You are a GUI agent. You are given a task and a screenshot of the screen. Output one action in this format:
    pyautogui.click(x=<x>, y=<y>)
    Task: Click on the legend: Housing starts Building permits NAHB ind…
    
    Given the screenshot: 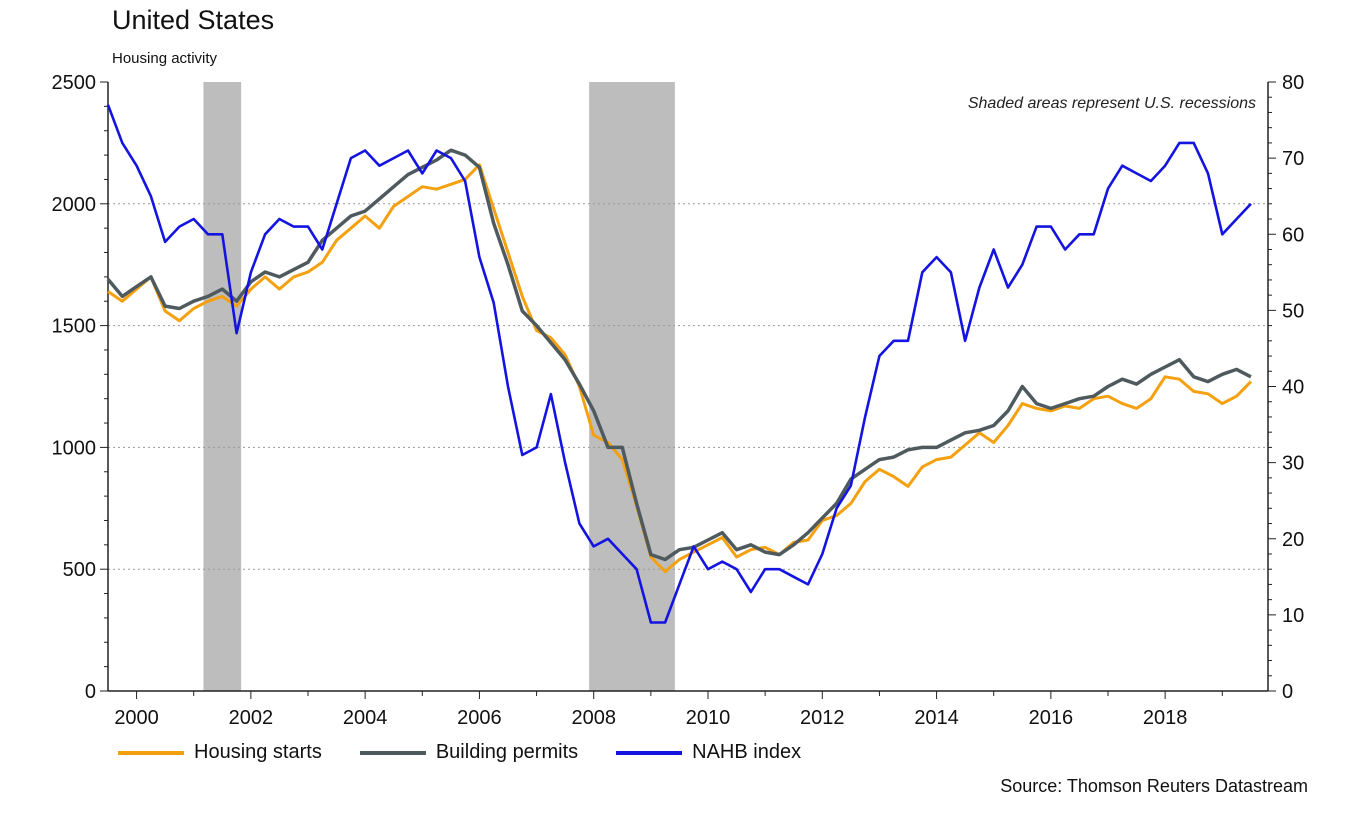 What is the action you would take?
    pyautogui.click(x=478, y=752)
    